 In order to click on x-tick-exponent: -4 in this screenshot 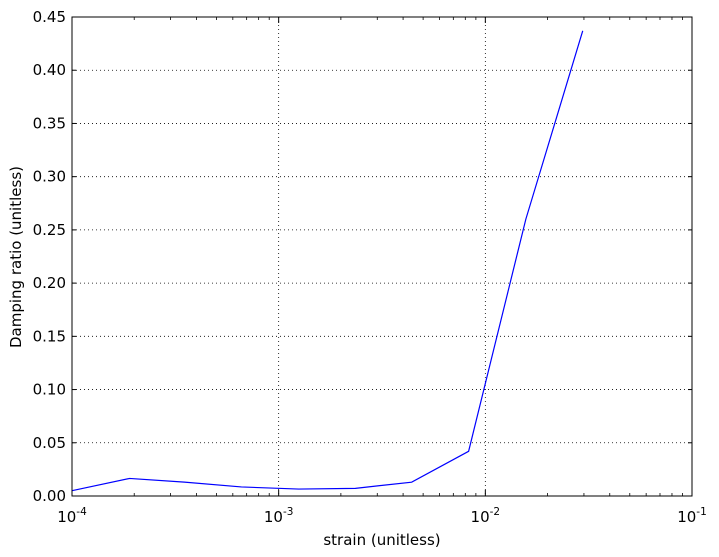, I will do `click(81, 512)`.